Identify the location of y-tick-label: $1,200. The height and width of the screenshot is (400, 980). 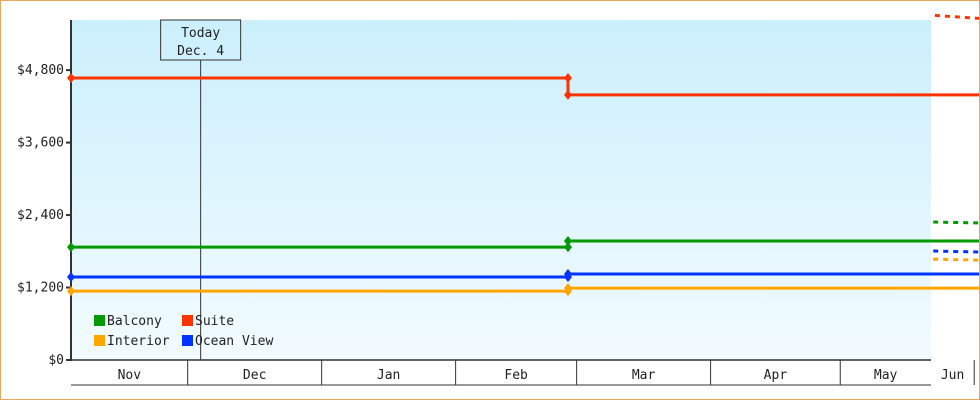
(40, 288).